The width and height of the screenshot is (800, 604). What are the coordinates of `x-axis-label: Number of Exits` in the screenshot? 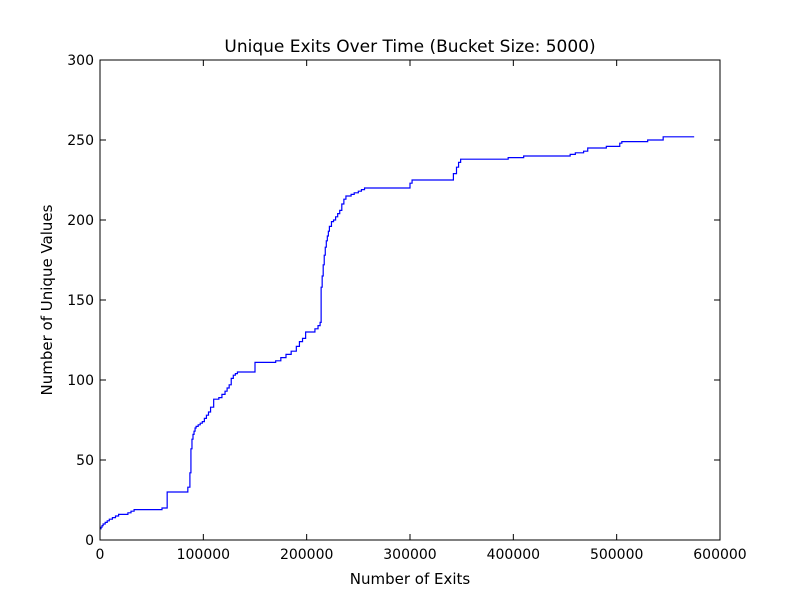 It's located at (410, 579).